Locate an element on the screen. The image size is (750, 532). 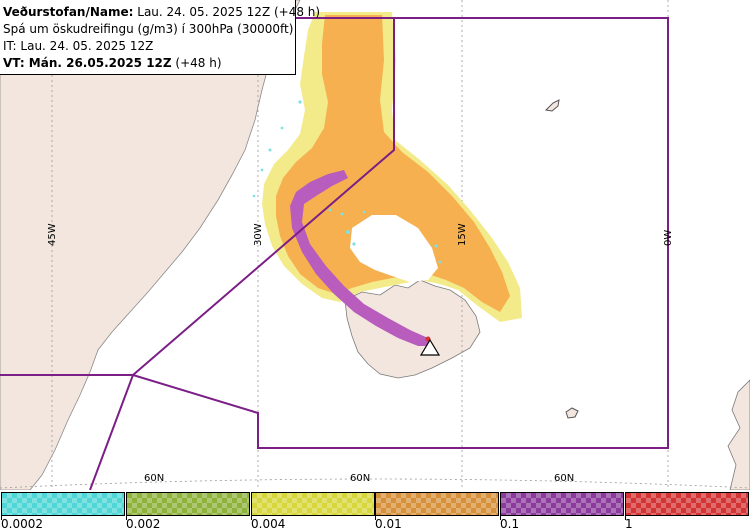
lon-label-30w: 30W is located at coordinates (258, 234).